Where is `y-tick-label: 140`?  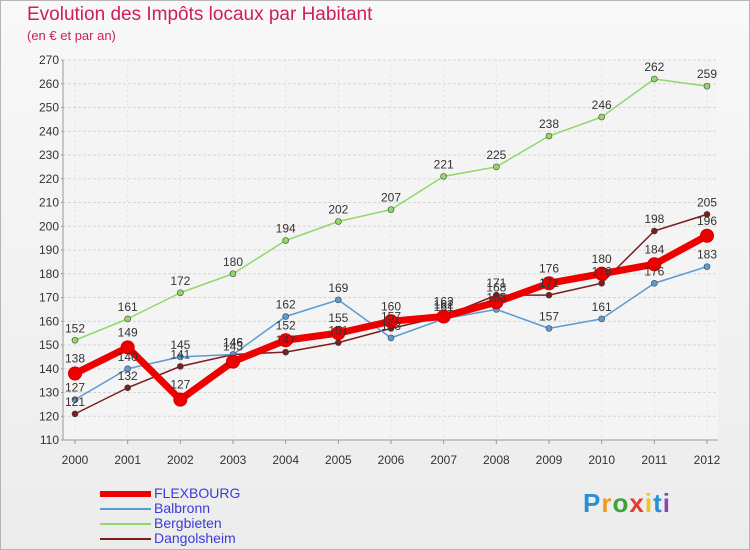
y-tick-label: 140 is located at coordinates (49, 369).